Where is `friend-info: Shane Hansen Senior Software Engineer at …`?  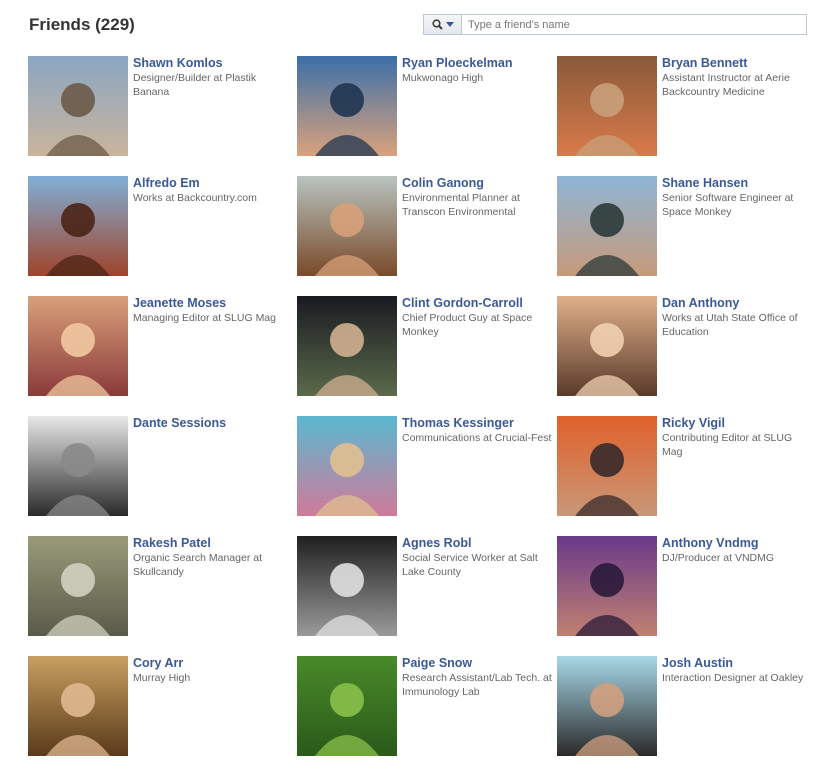 friend-info: Shane Hansen Senior Software Engineer at … is located at coordinates (737, 197).